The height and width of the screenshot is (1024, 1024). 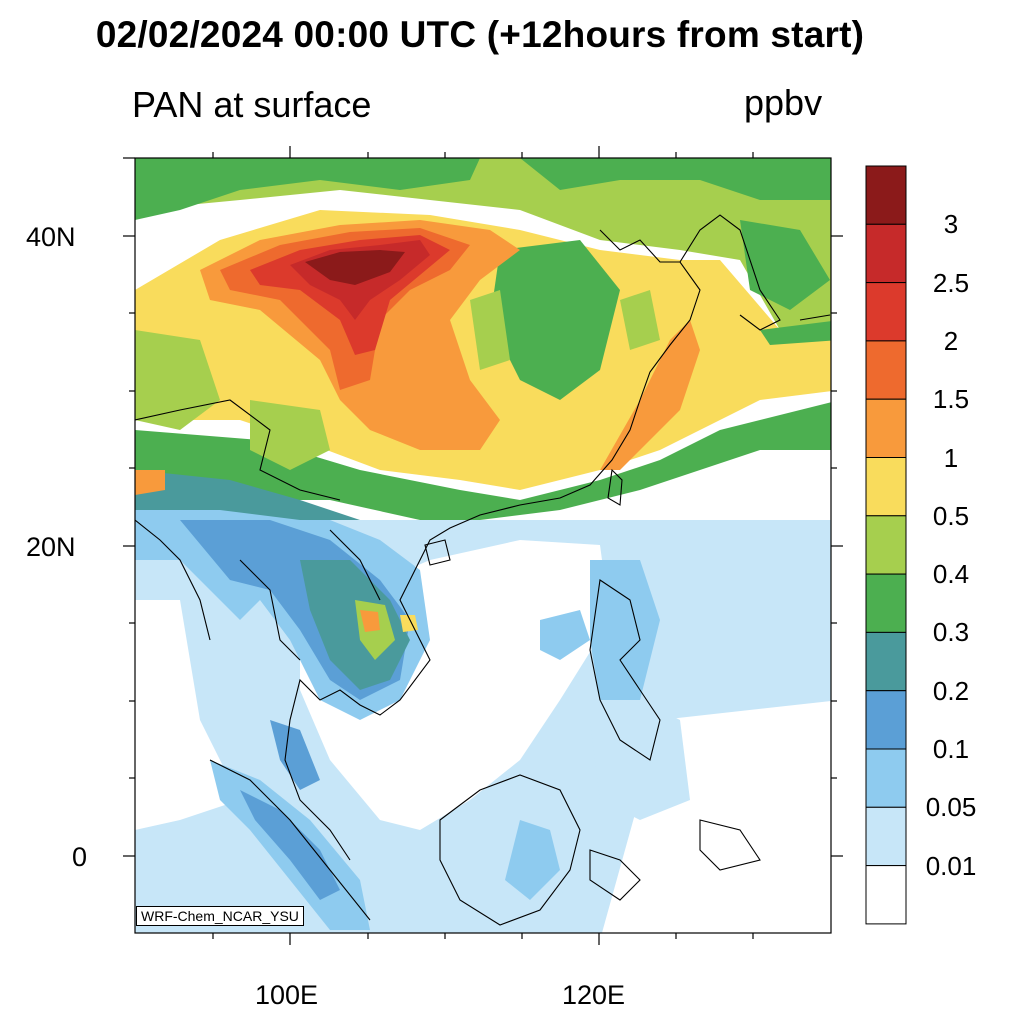 I want to click on colorbar-label: 1, so click(x=951, y=457).